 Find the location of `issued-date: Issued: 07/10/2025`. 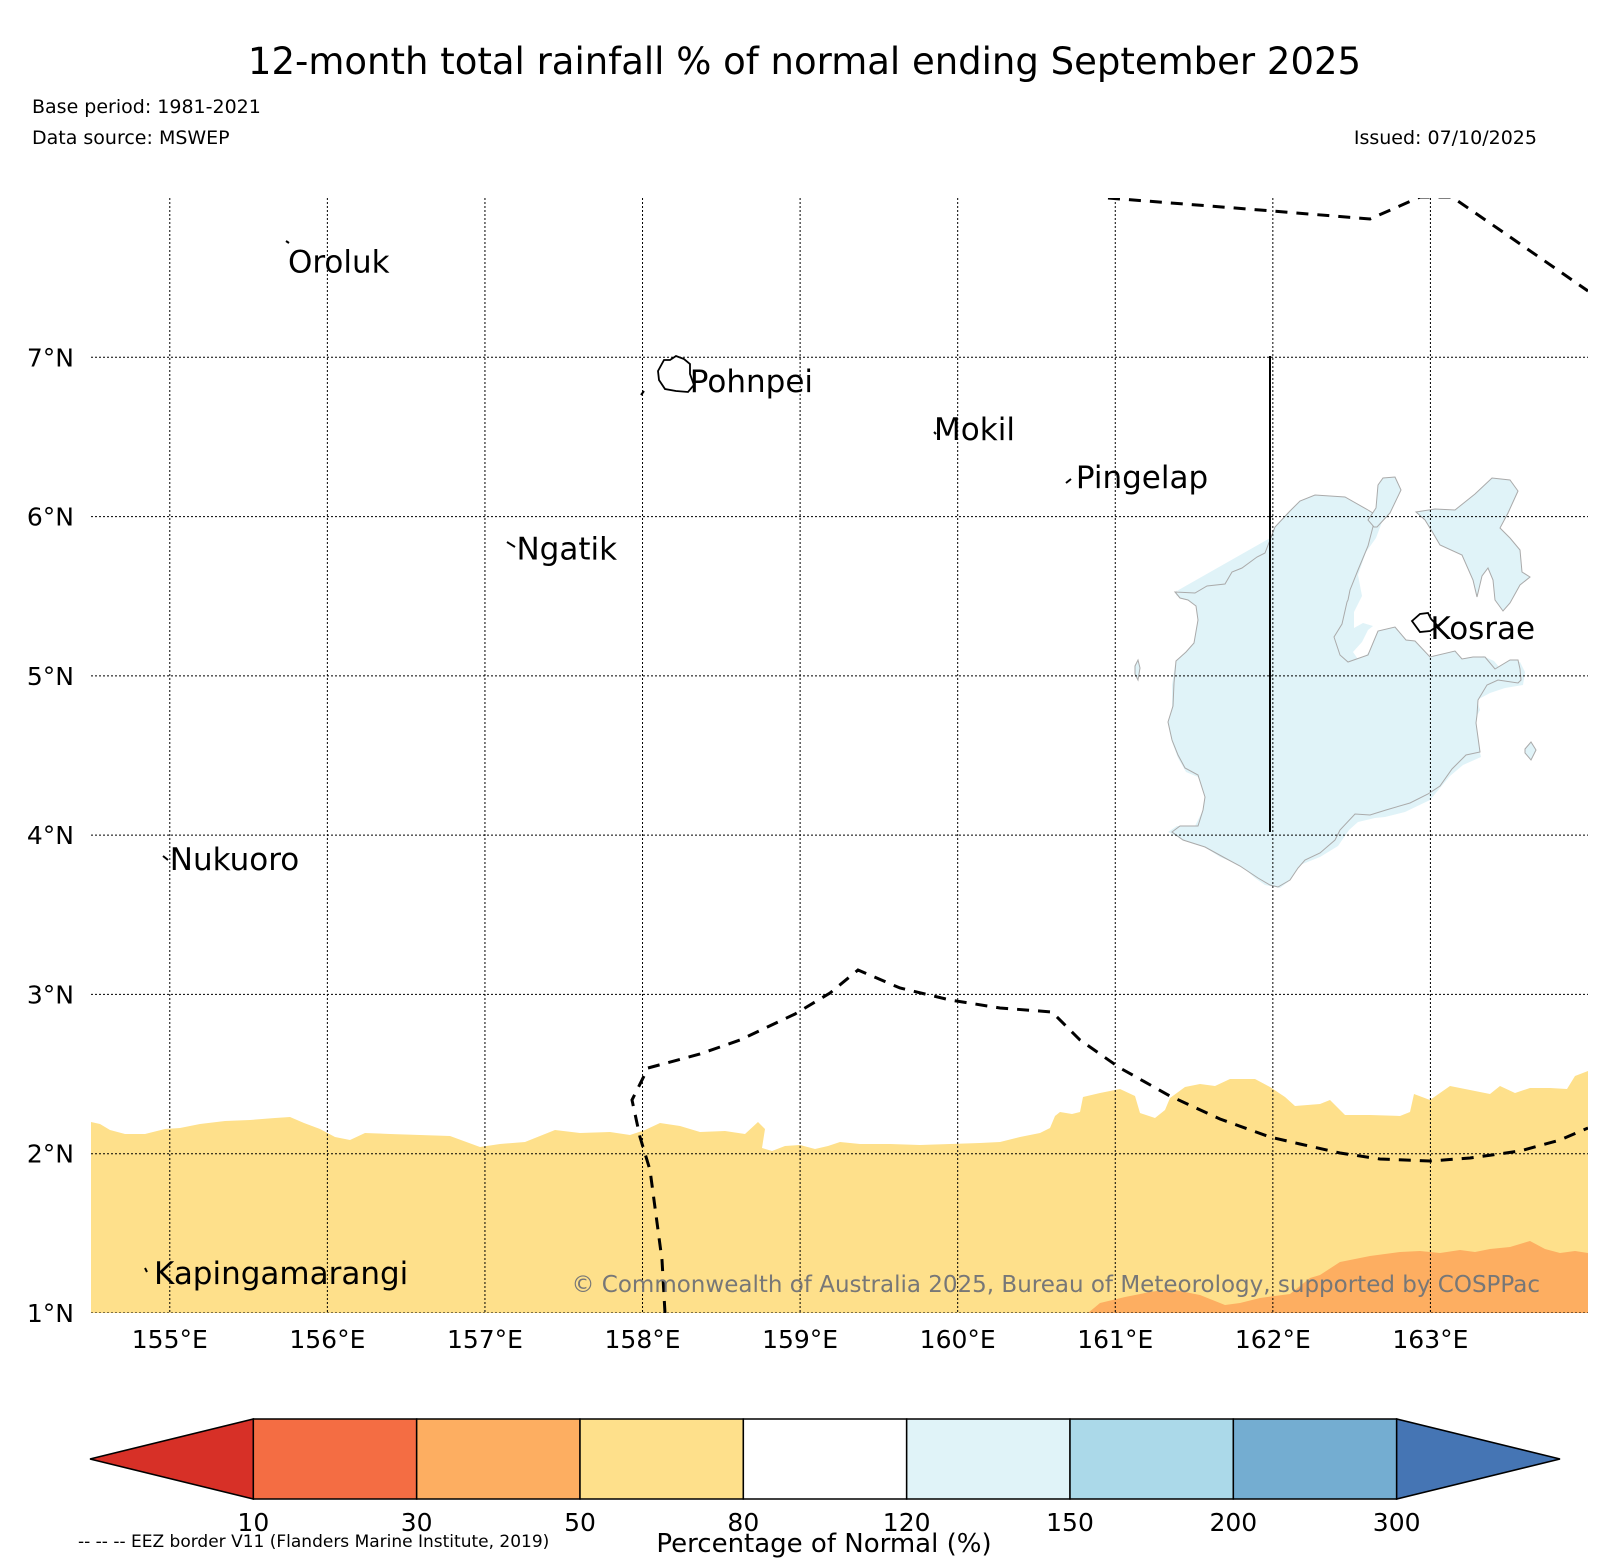

issued-date: Issued: 07/10/2025 is located at coordinates (1445, 138).